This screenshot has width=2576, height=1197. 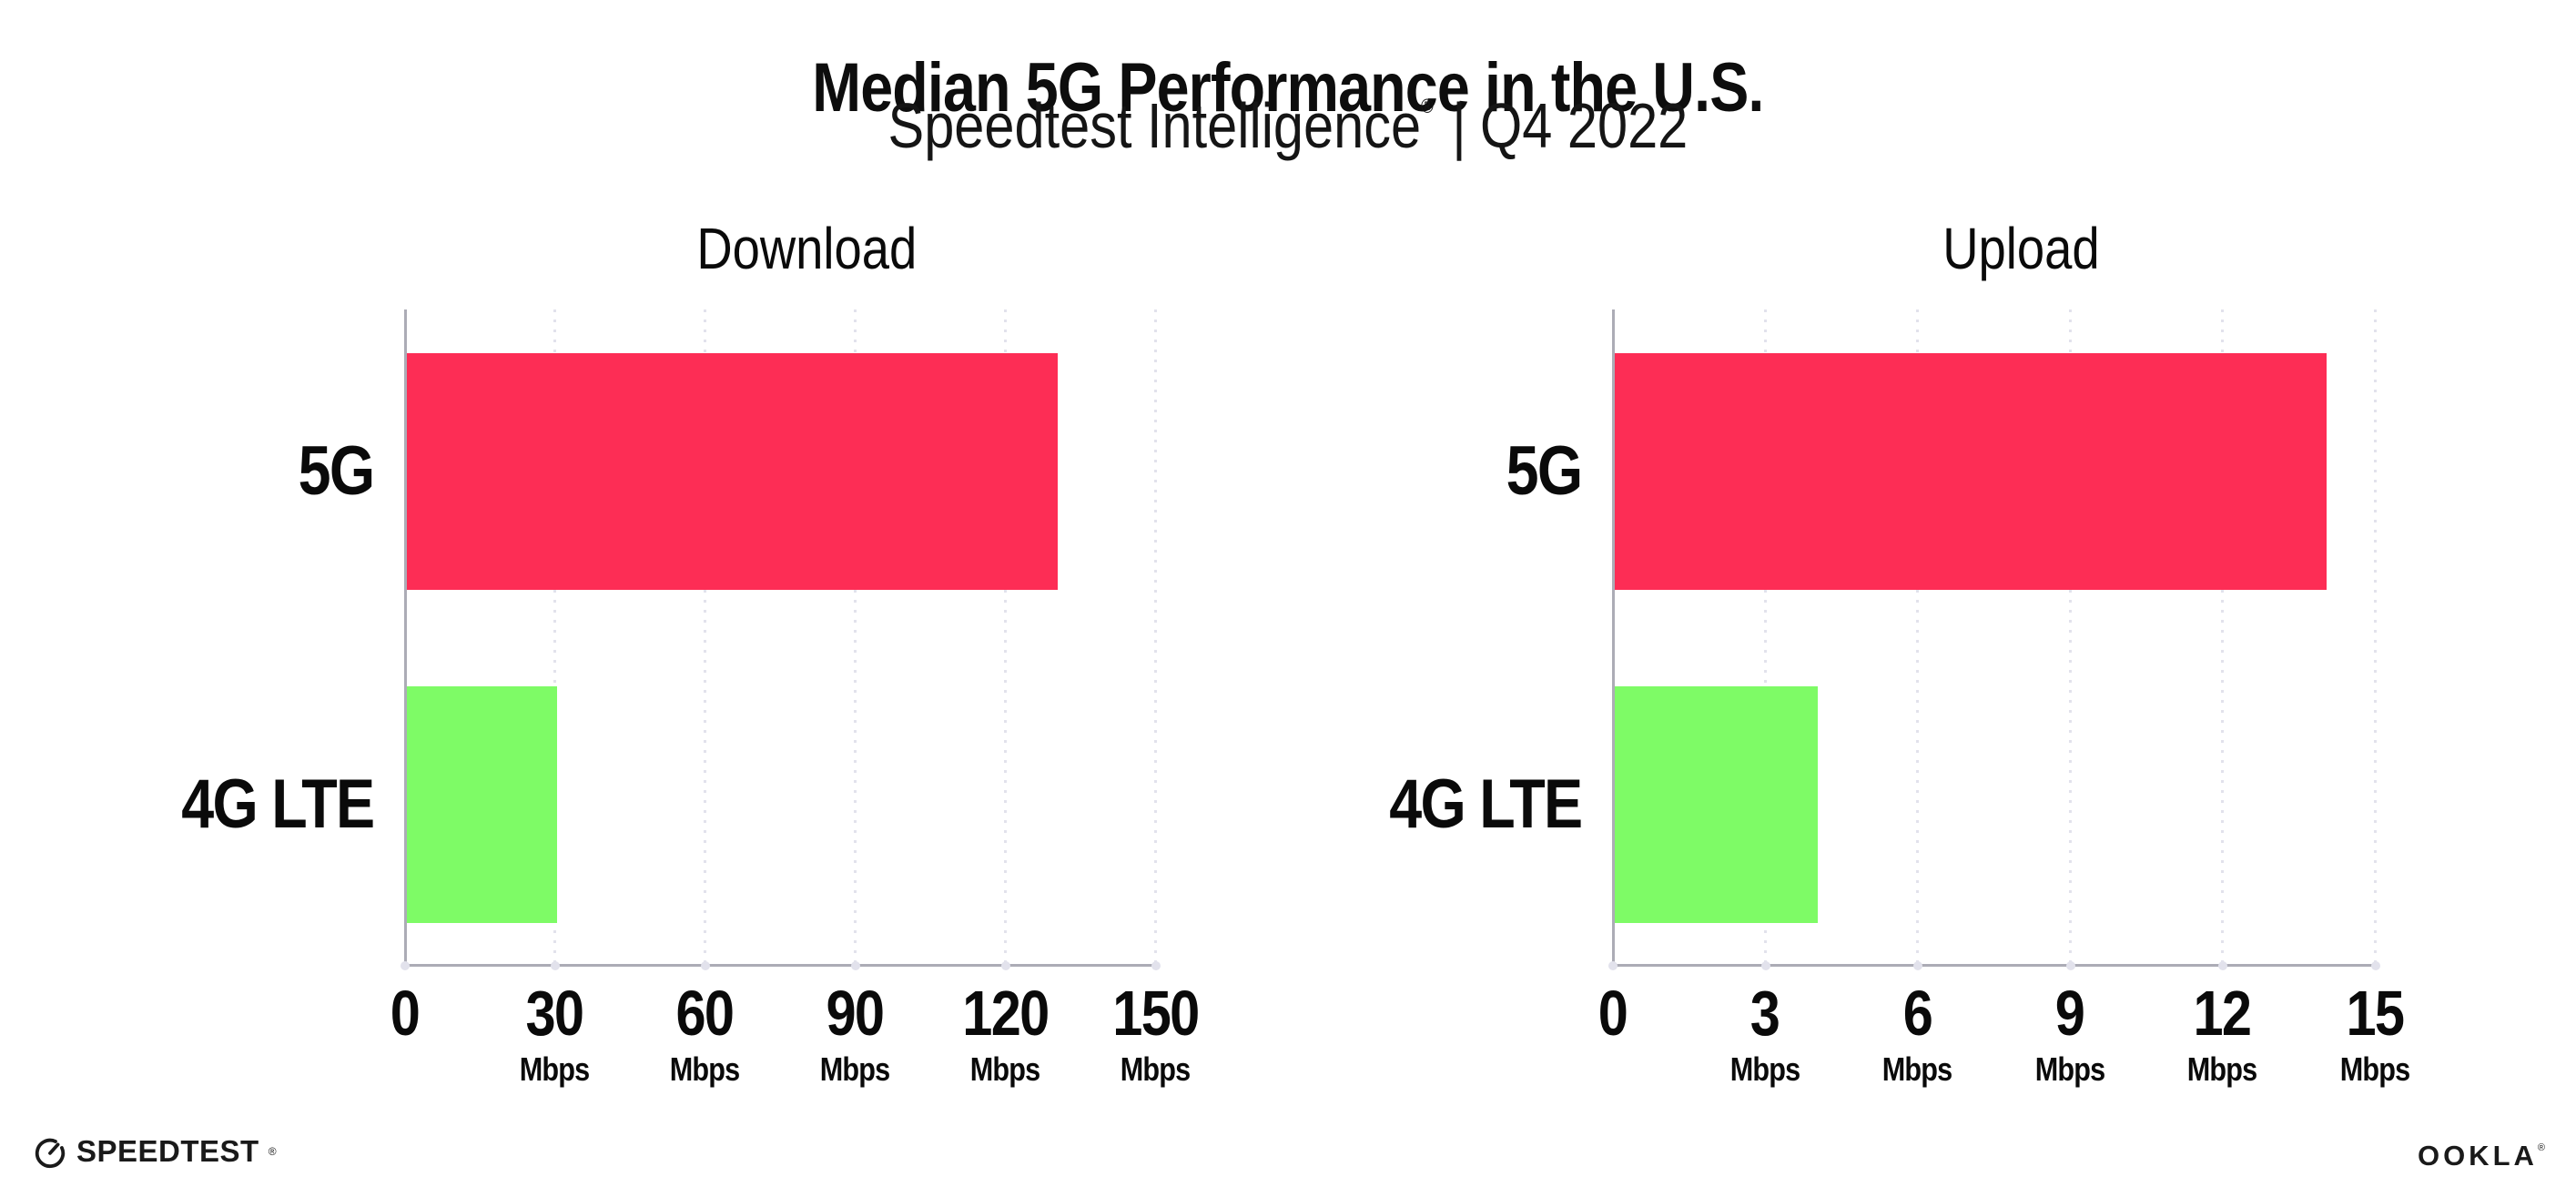 I want to click on x-tick-value: 150, so click(x=1155, y=1013).